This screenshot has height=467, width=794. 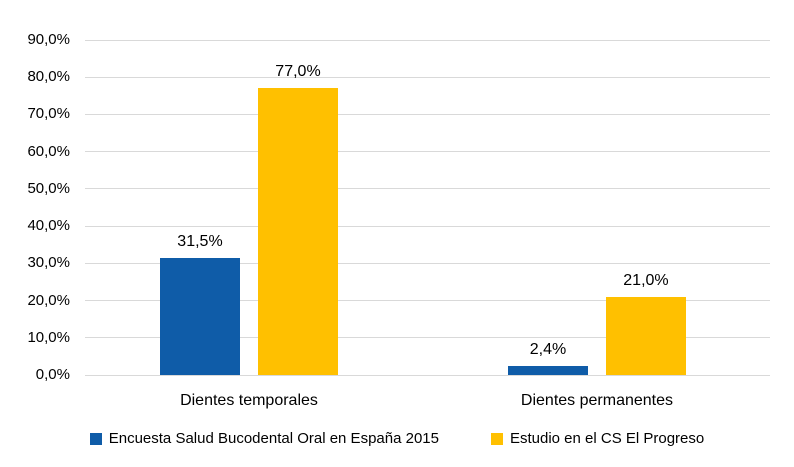 What do you see at coordinates (48, 151) in the screenshot?
I see `y-axis-tick-label: 60,0%` at bounding box center [48, 151].